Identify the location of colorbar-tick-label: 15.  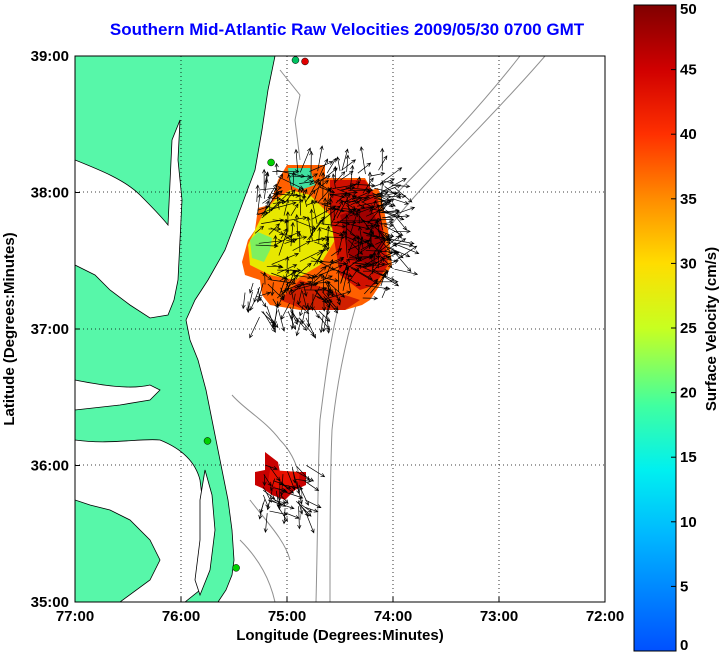
(688, 457).